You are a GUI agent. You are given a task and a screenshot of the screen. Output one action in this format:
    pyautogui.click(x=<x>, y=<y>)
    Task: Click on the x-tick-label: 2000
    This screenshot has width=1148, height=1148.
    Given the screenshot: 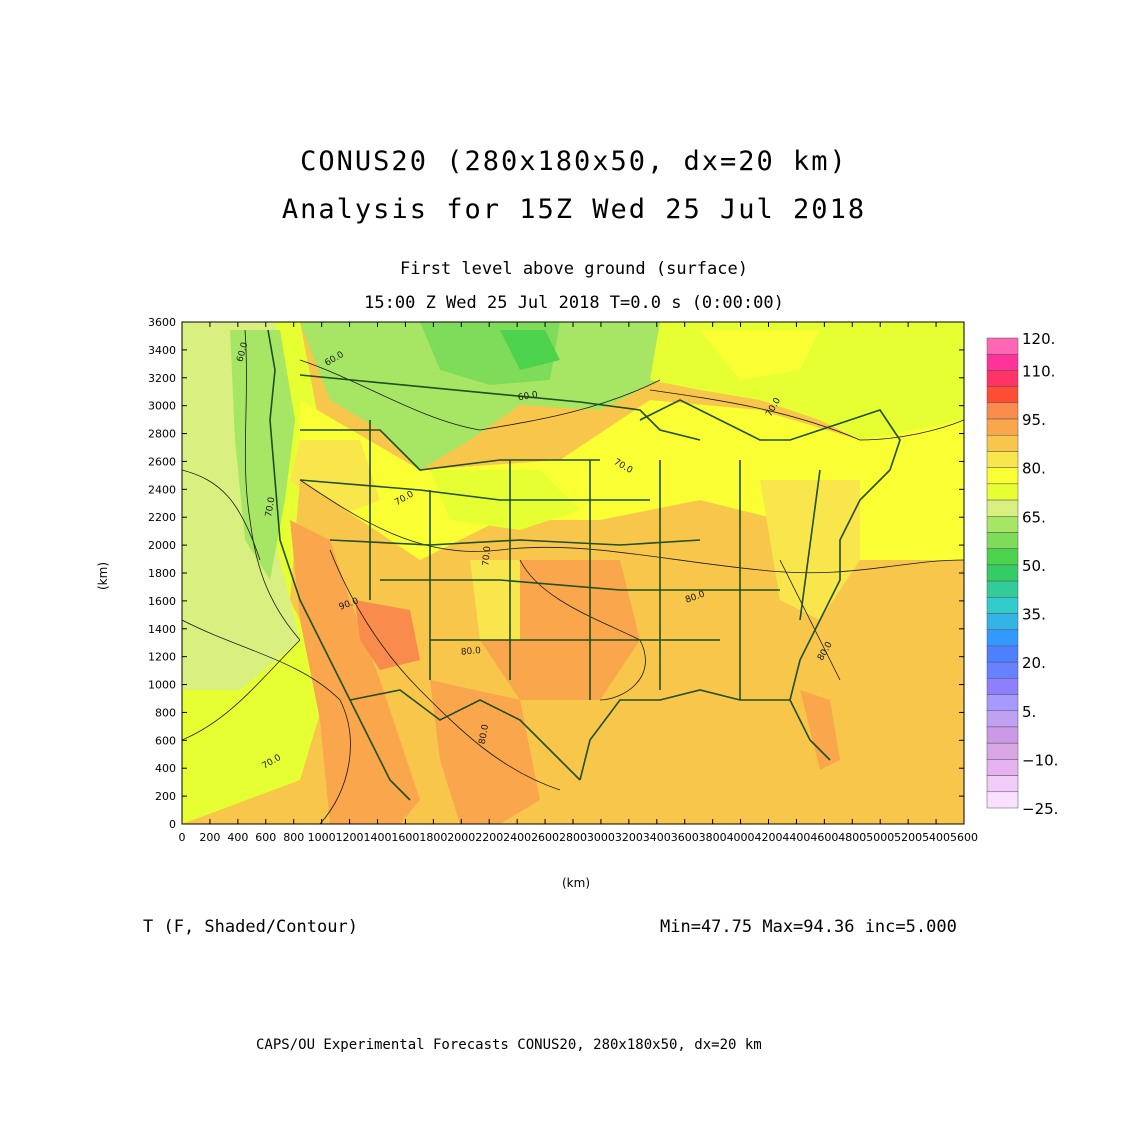 What is the action you would take?
    pyautogui.click(x=461, y=837)
    